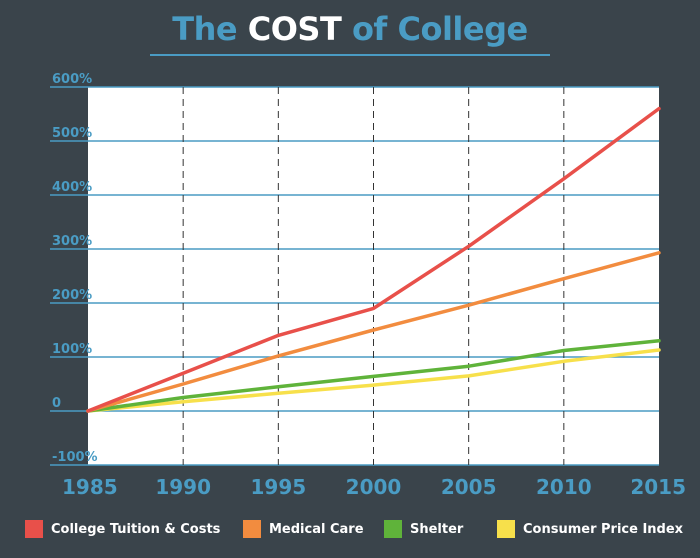 This screenshot has width=700, height=558. What do you see at coordinates (278, 487) in the screenshot?
I see `x-tick-label: 1995` at bounding box center [278, 487].